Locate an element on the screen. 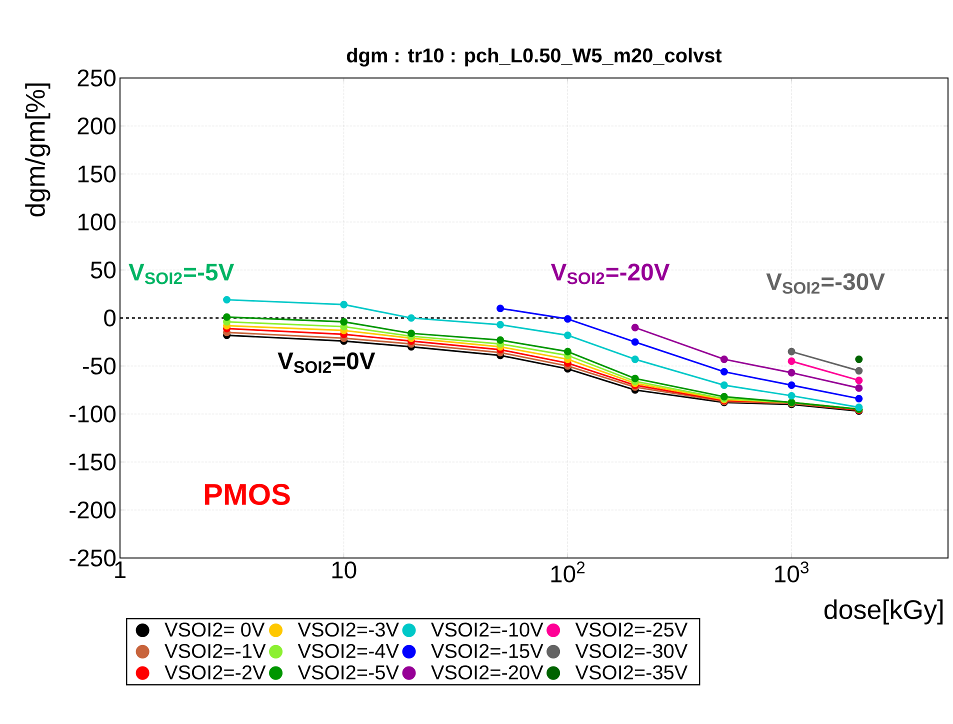 Image resolution: width=953 pixels, height=724 pixels. x-tick-label: 10 is located at coordinates (344, 570).